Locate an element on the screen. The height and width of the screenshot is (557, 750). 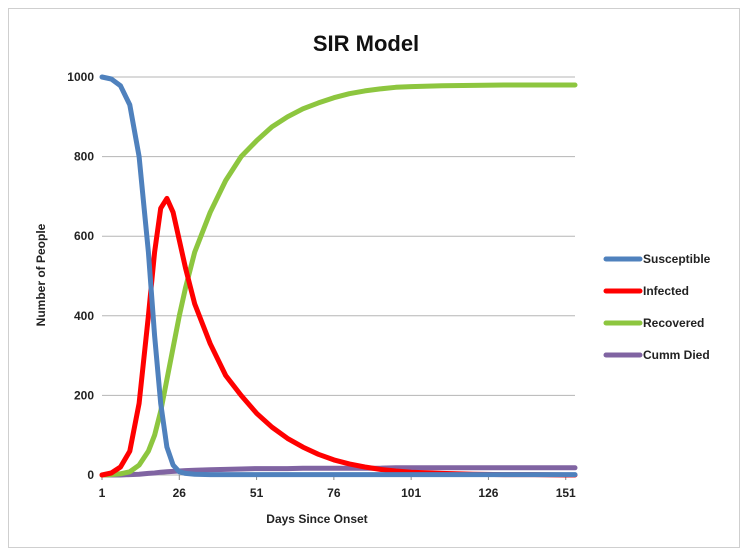
x-tick-label: 76 is located at coordinates (334, 493).